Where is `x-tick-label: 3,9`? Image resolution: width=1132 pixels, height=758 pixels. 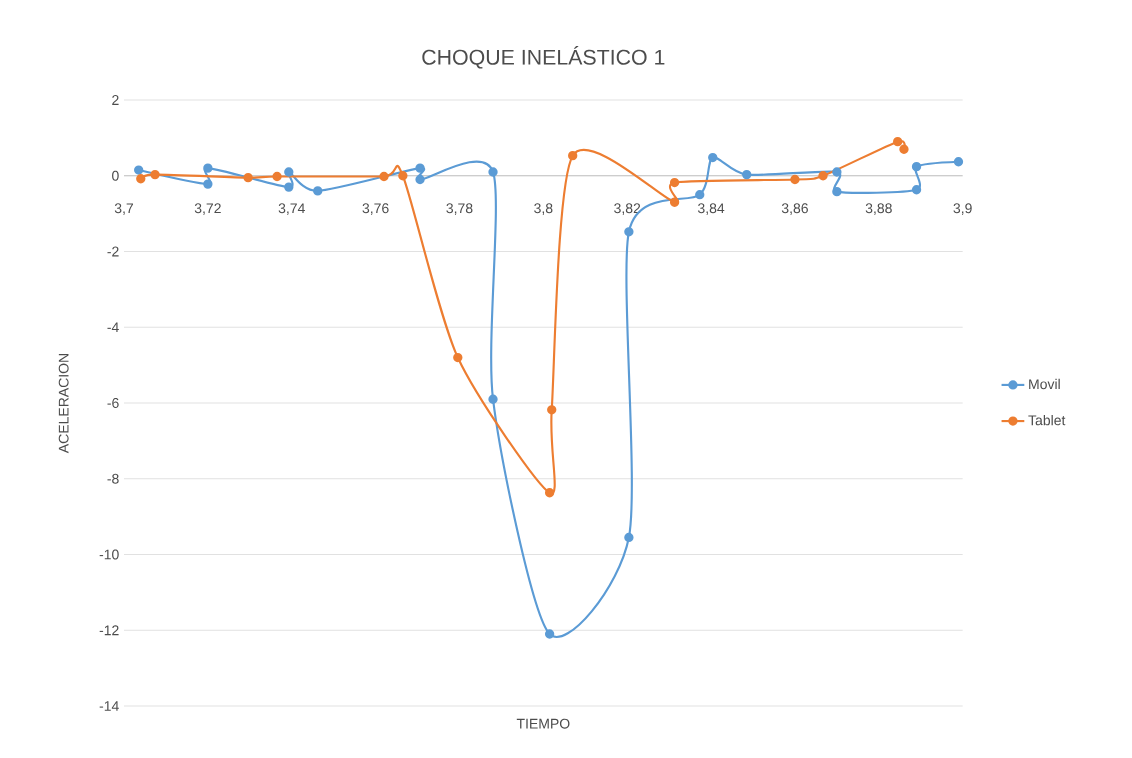
x-tick-label: 3,9 is located at coordinates (962, 209).